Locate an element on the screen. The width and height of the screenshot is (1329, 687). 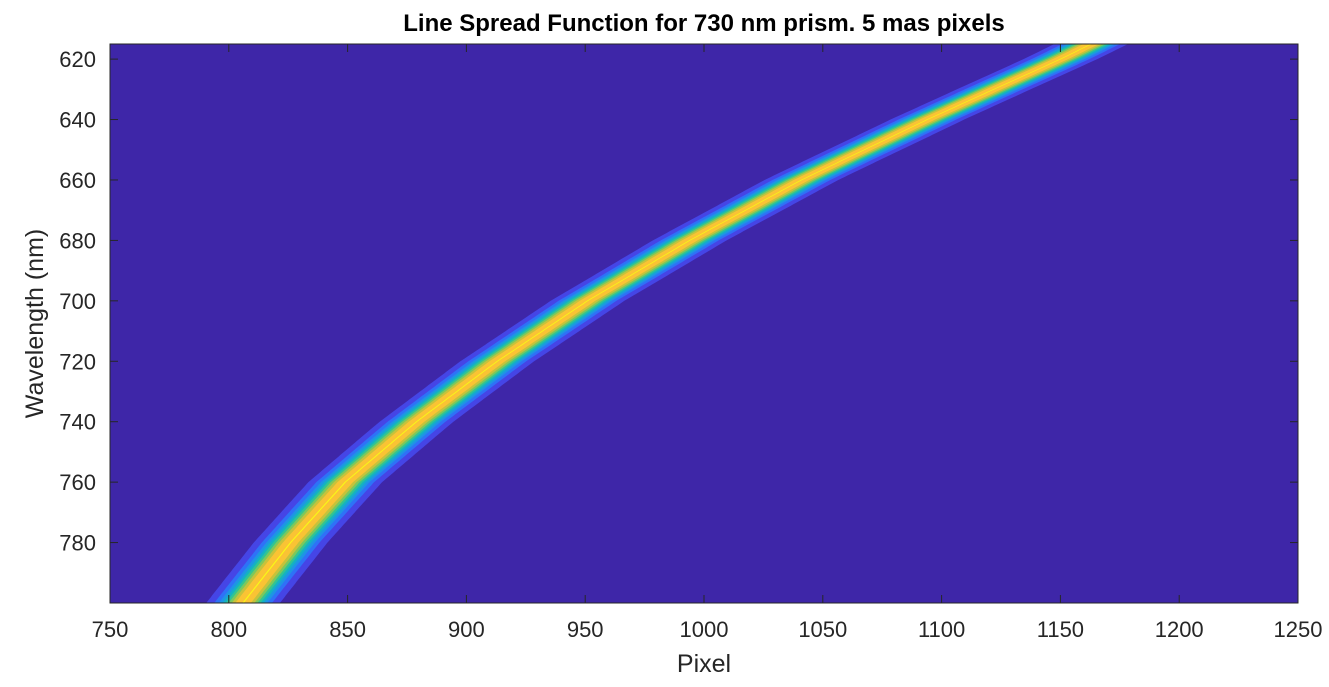
x-axis-label: Pixel is located at coordinates (704, 664).